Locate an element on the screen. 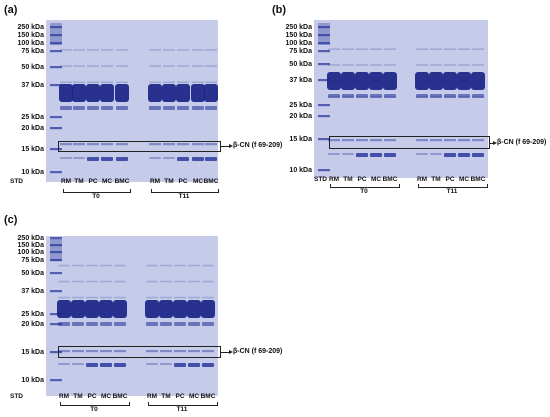 The width and height of the screenshot is (550, 417). marker-label: 15 kDa is located at coordinates (32, 352).